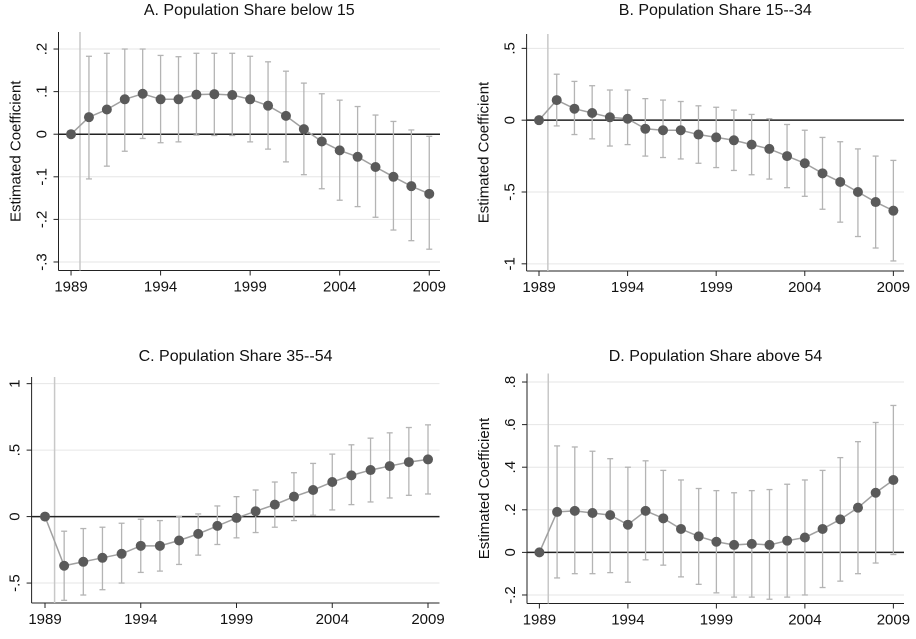 This screenshot has height=639, width=916. What do you see at coordinates (249, 10) in the screenshot?
I see `panel-title: A. Population Share below 15` at bounding box center [249, 10].